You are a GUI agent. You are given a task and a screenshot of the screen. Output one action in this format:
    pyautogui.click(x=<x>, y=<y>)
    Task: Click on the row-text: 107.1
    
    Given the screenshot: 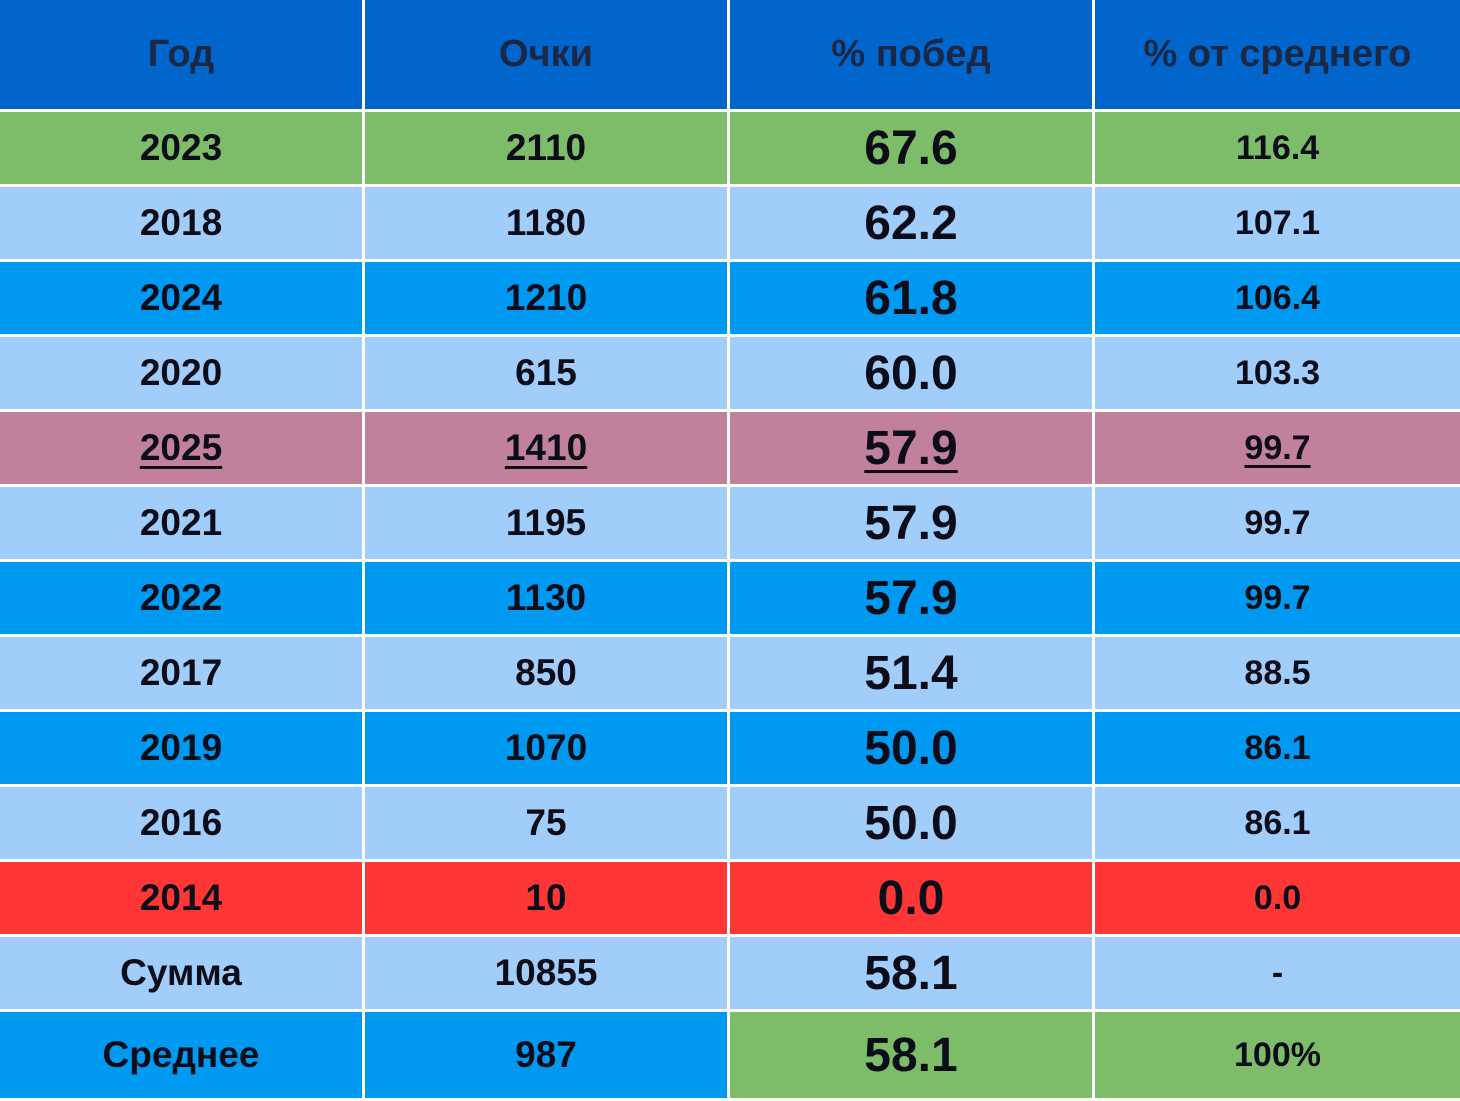 What is the action you would take?
    pyautogui.click(x=1277, y=222)
    